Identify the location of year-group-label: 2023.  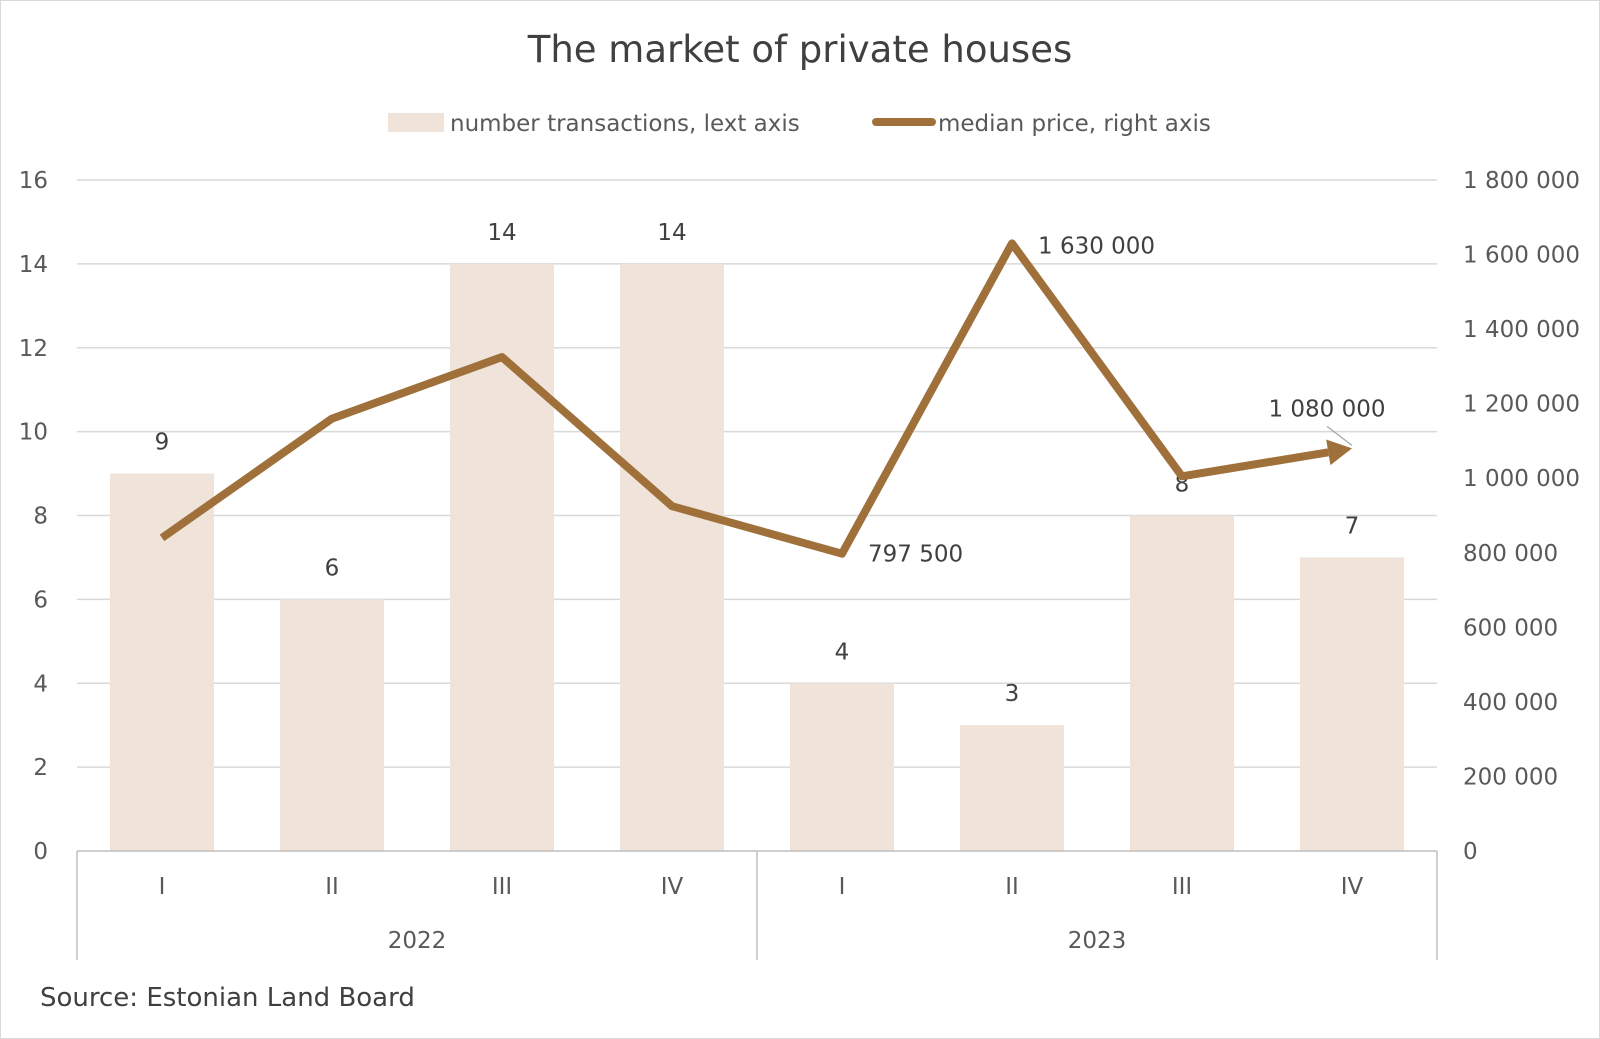
(1097, 941).